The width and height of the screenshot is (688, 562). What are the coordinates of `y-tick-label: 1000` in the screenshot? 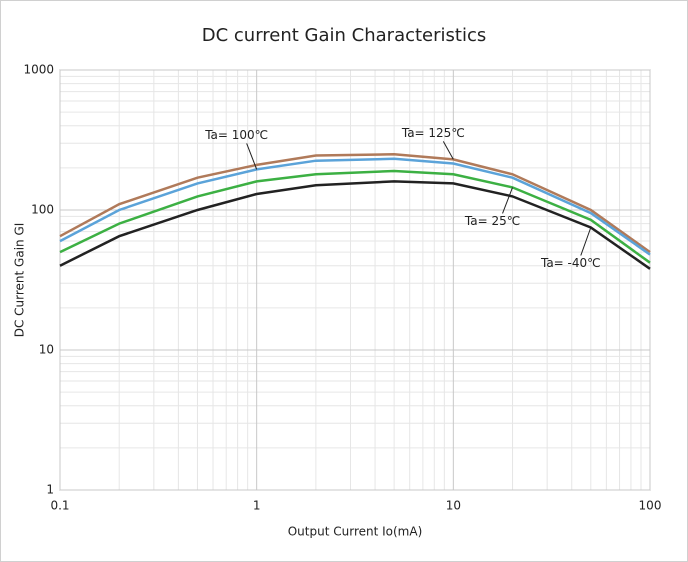 It's located at (38, 70).